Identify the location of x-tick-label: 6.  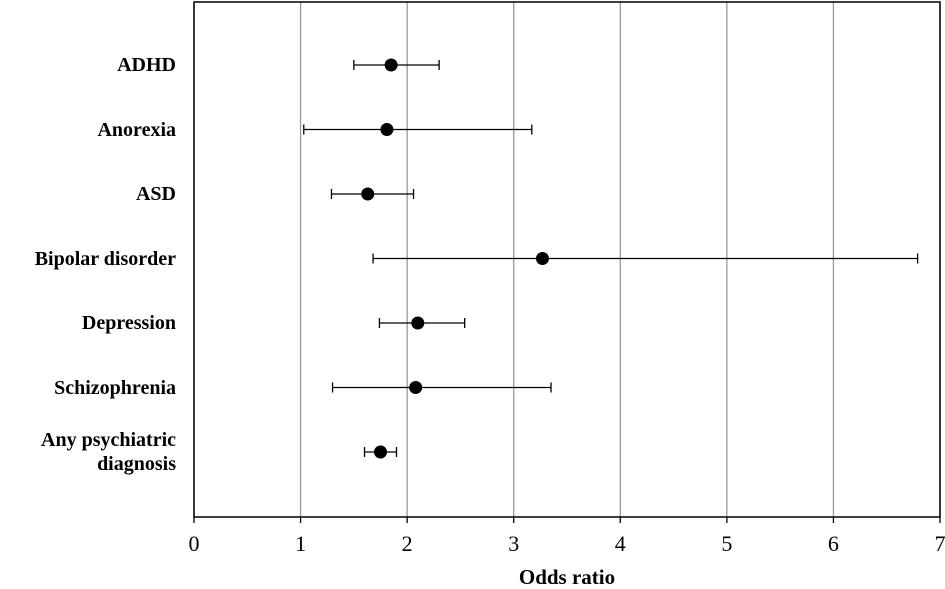
(833, 543).